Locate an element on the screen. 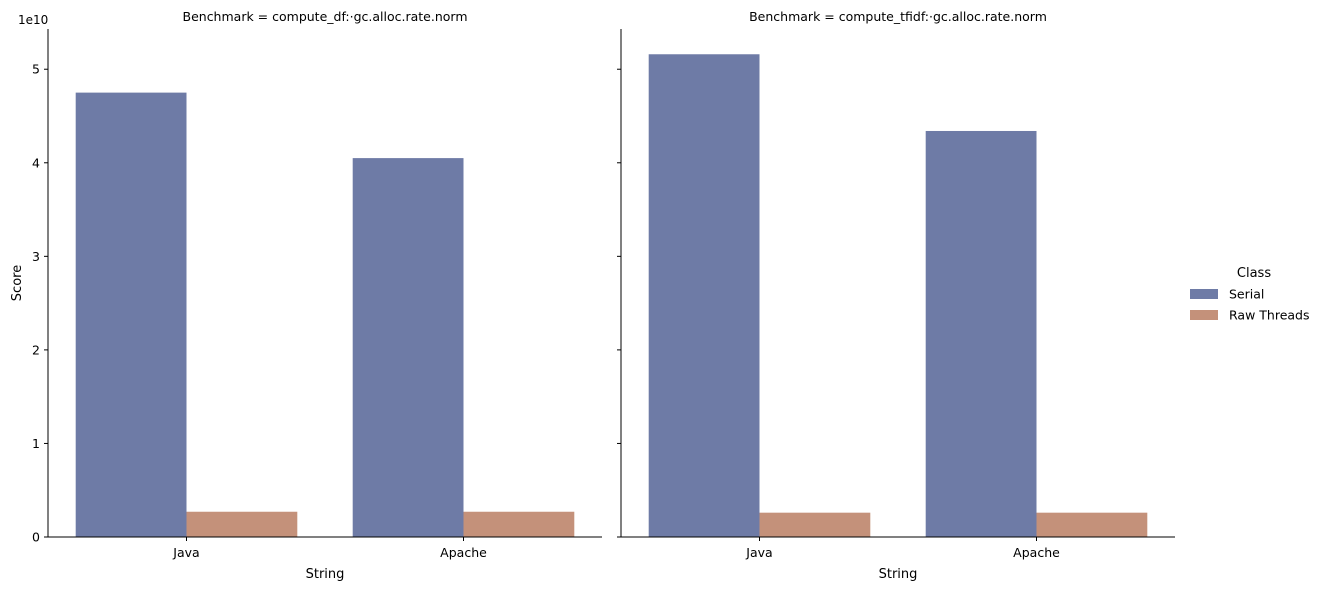 The image size is (1331, 590). y-tick-label: 0 is located at coordinates (36, 537).